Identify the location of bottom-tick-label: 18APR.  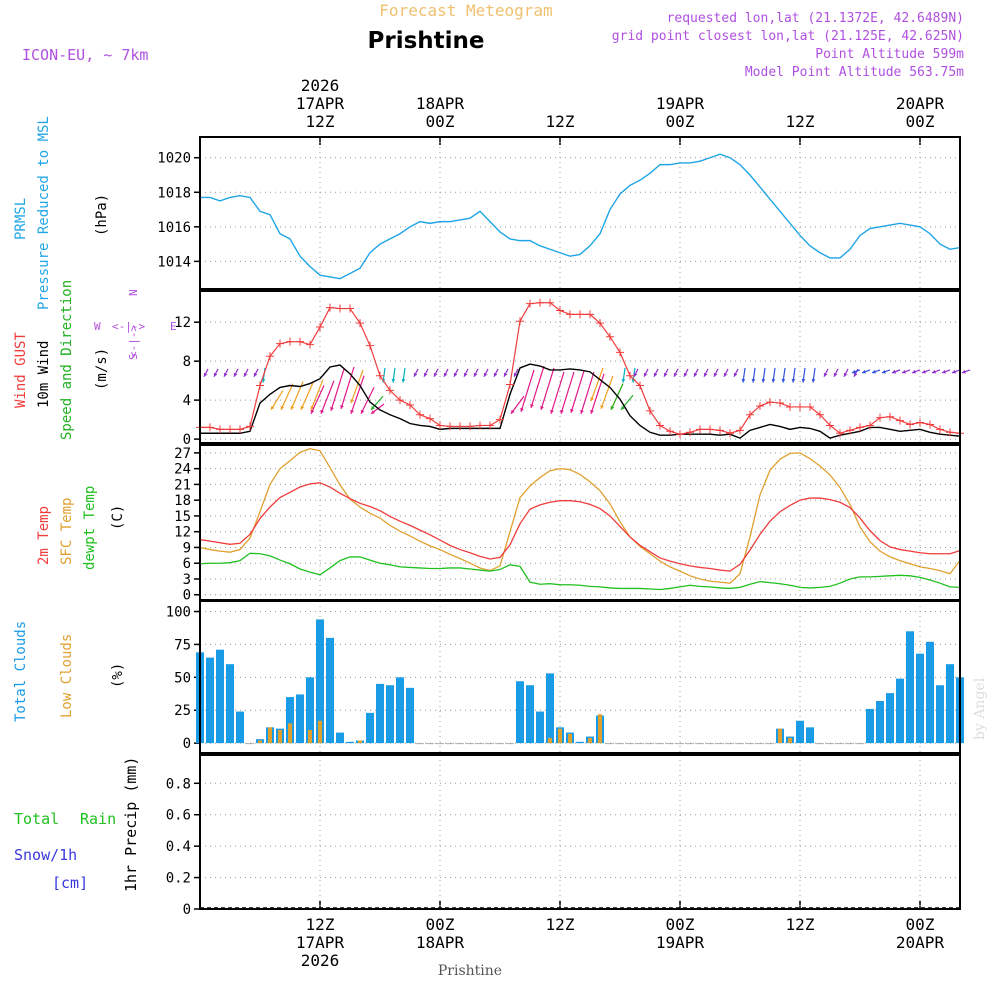
(440, 942).